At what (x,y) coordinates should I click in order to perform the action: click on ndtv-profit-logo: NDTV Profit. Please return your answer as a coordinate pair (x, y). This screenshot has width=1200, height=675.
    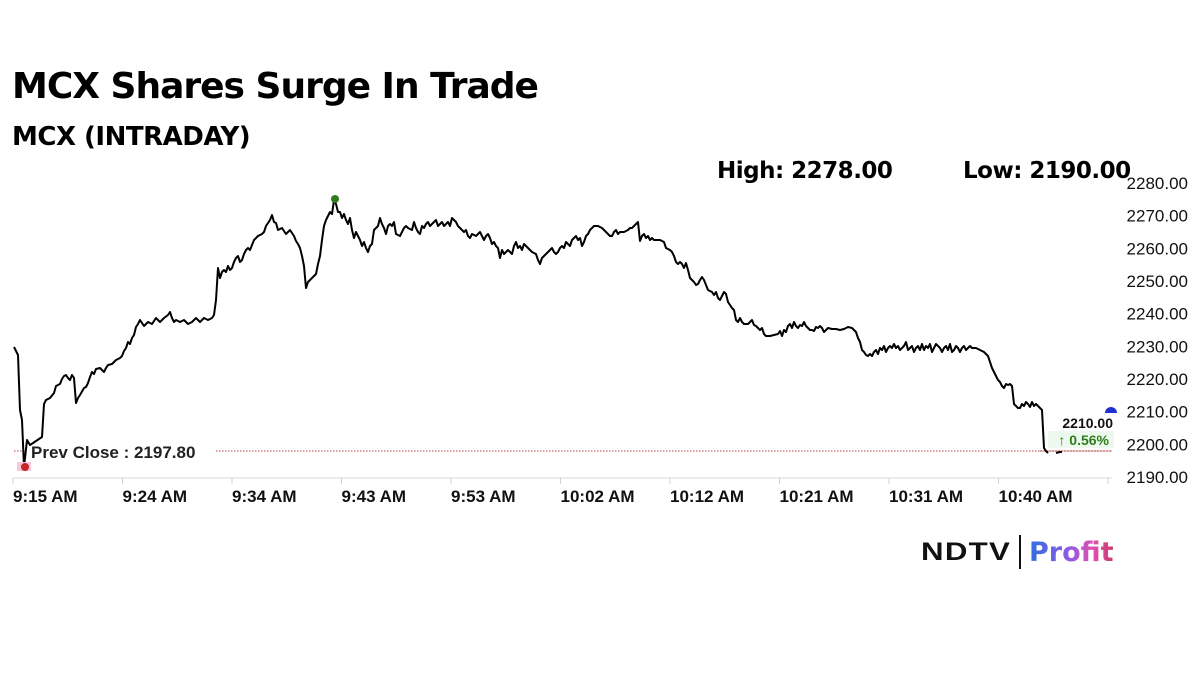
    Looking at the image, I should click on (1017, 552).